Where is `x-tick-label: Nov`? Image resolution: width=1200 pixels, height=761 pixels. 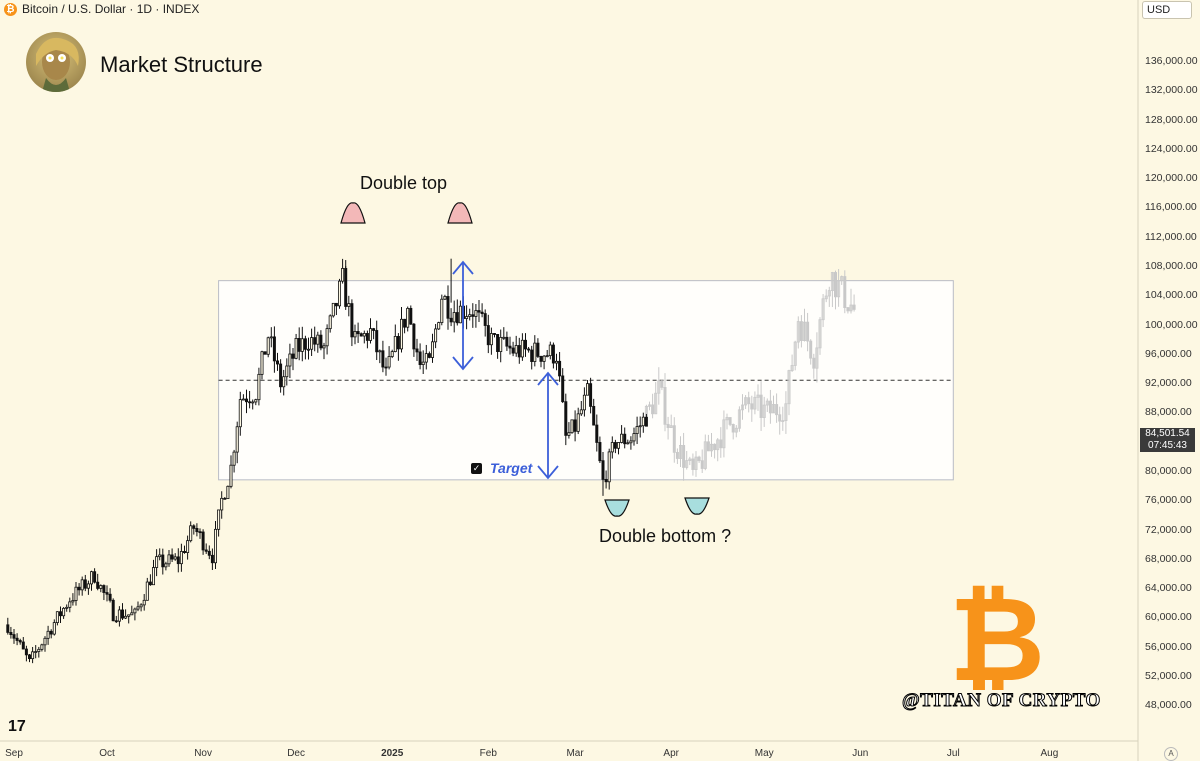
x-tick-label: Nov is located at coordinates (203, 753).